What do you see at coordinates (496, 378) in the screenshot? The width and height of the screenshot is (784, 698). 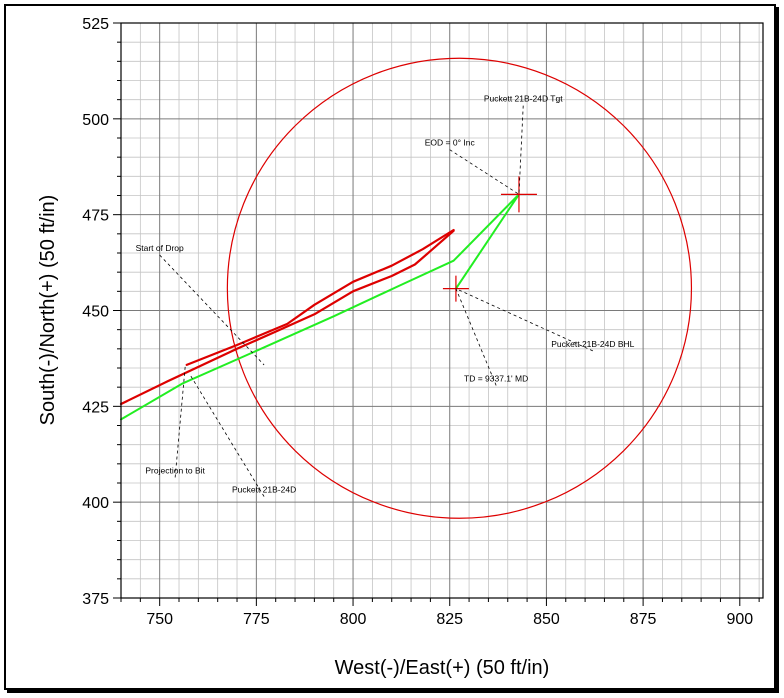 I see `annotation-label: TD = 9337.1' MD` at bounding box center [496, 378].